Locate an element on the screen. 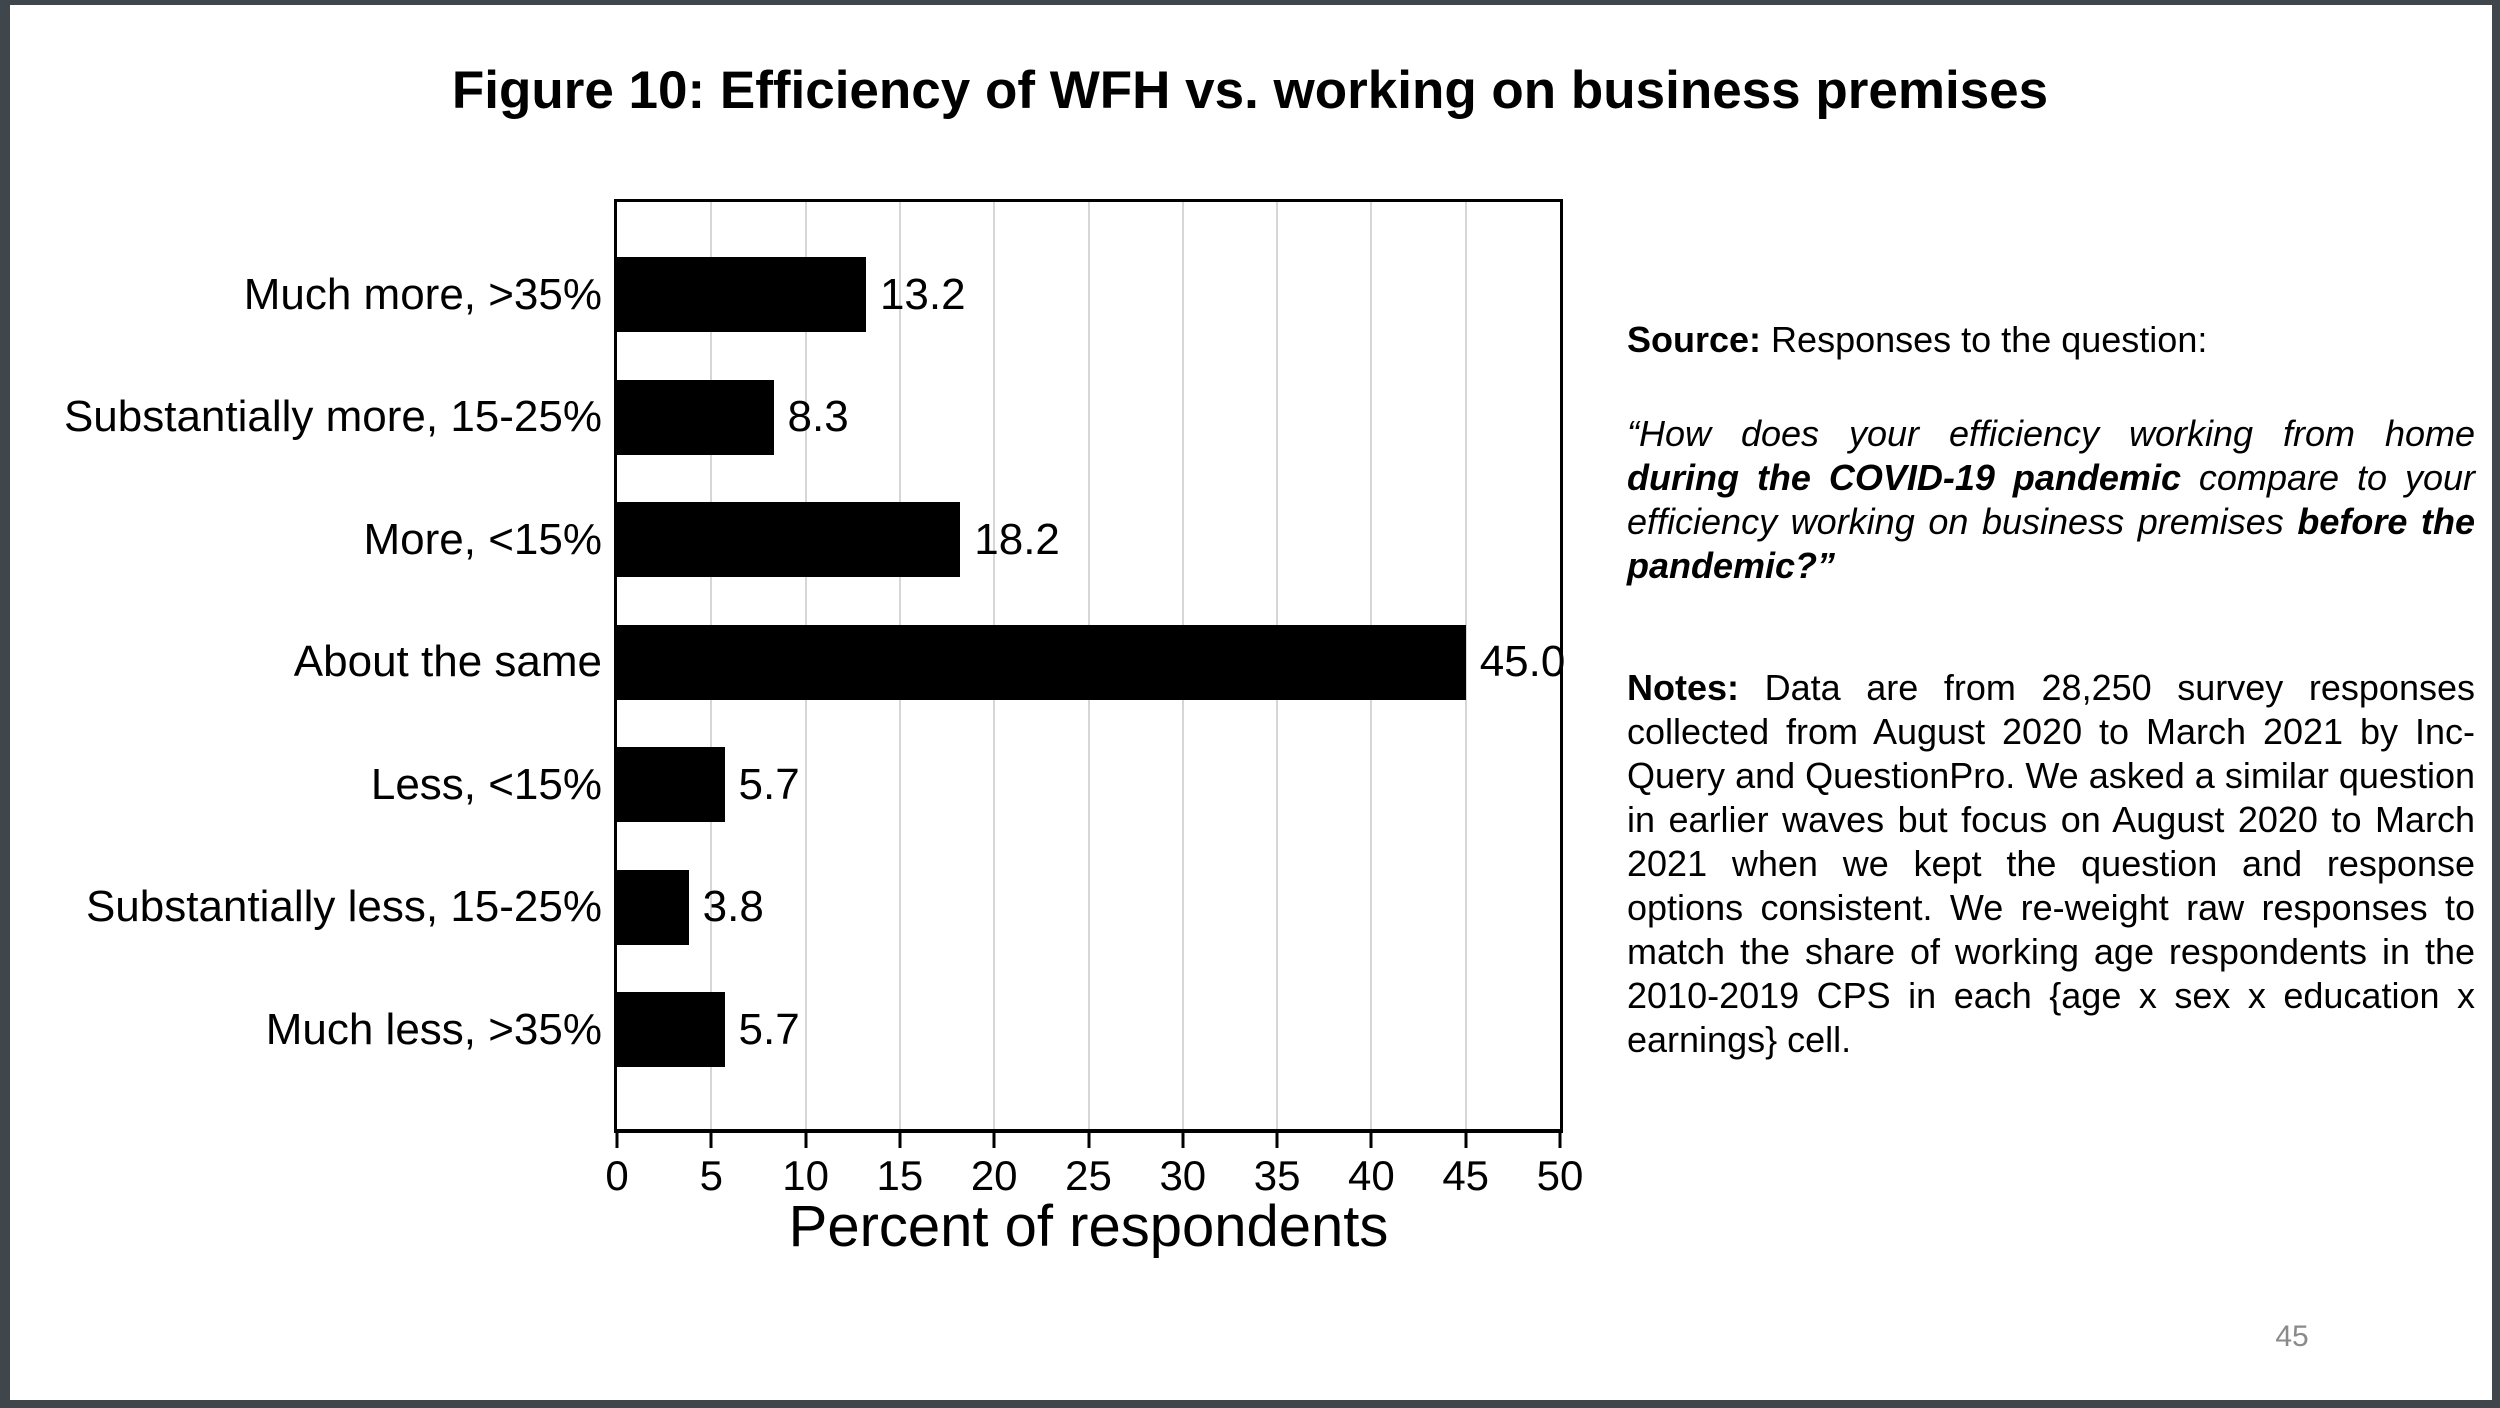 The width and height of the screenshot is (2500, 1408). frame-edge-bottom is located at coordinates (1250, 1404).